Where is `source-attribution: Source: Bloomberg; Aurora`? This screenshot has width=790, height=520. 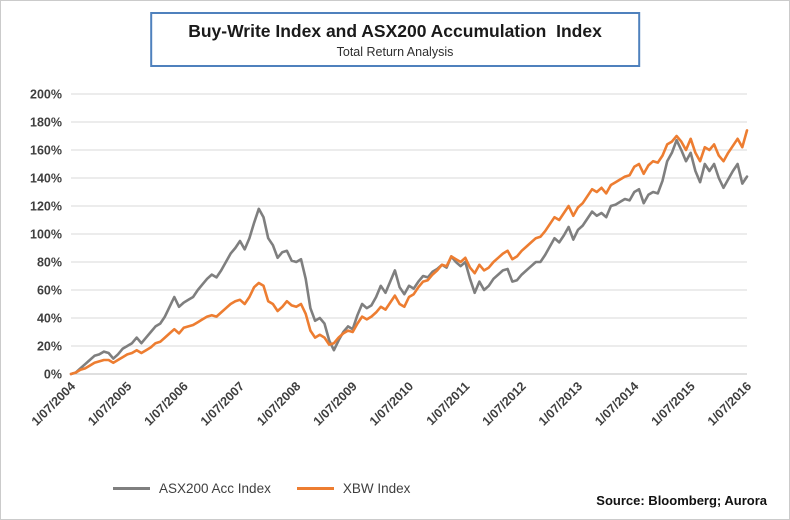 source-attribution: Source: Bloomberg; Aurora is located at coordinates (681, 500).